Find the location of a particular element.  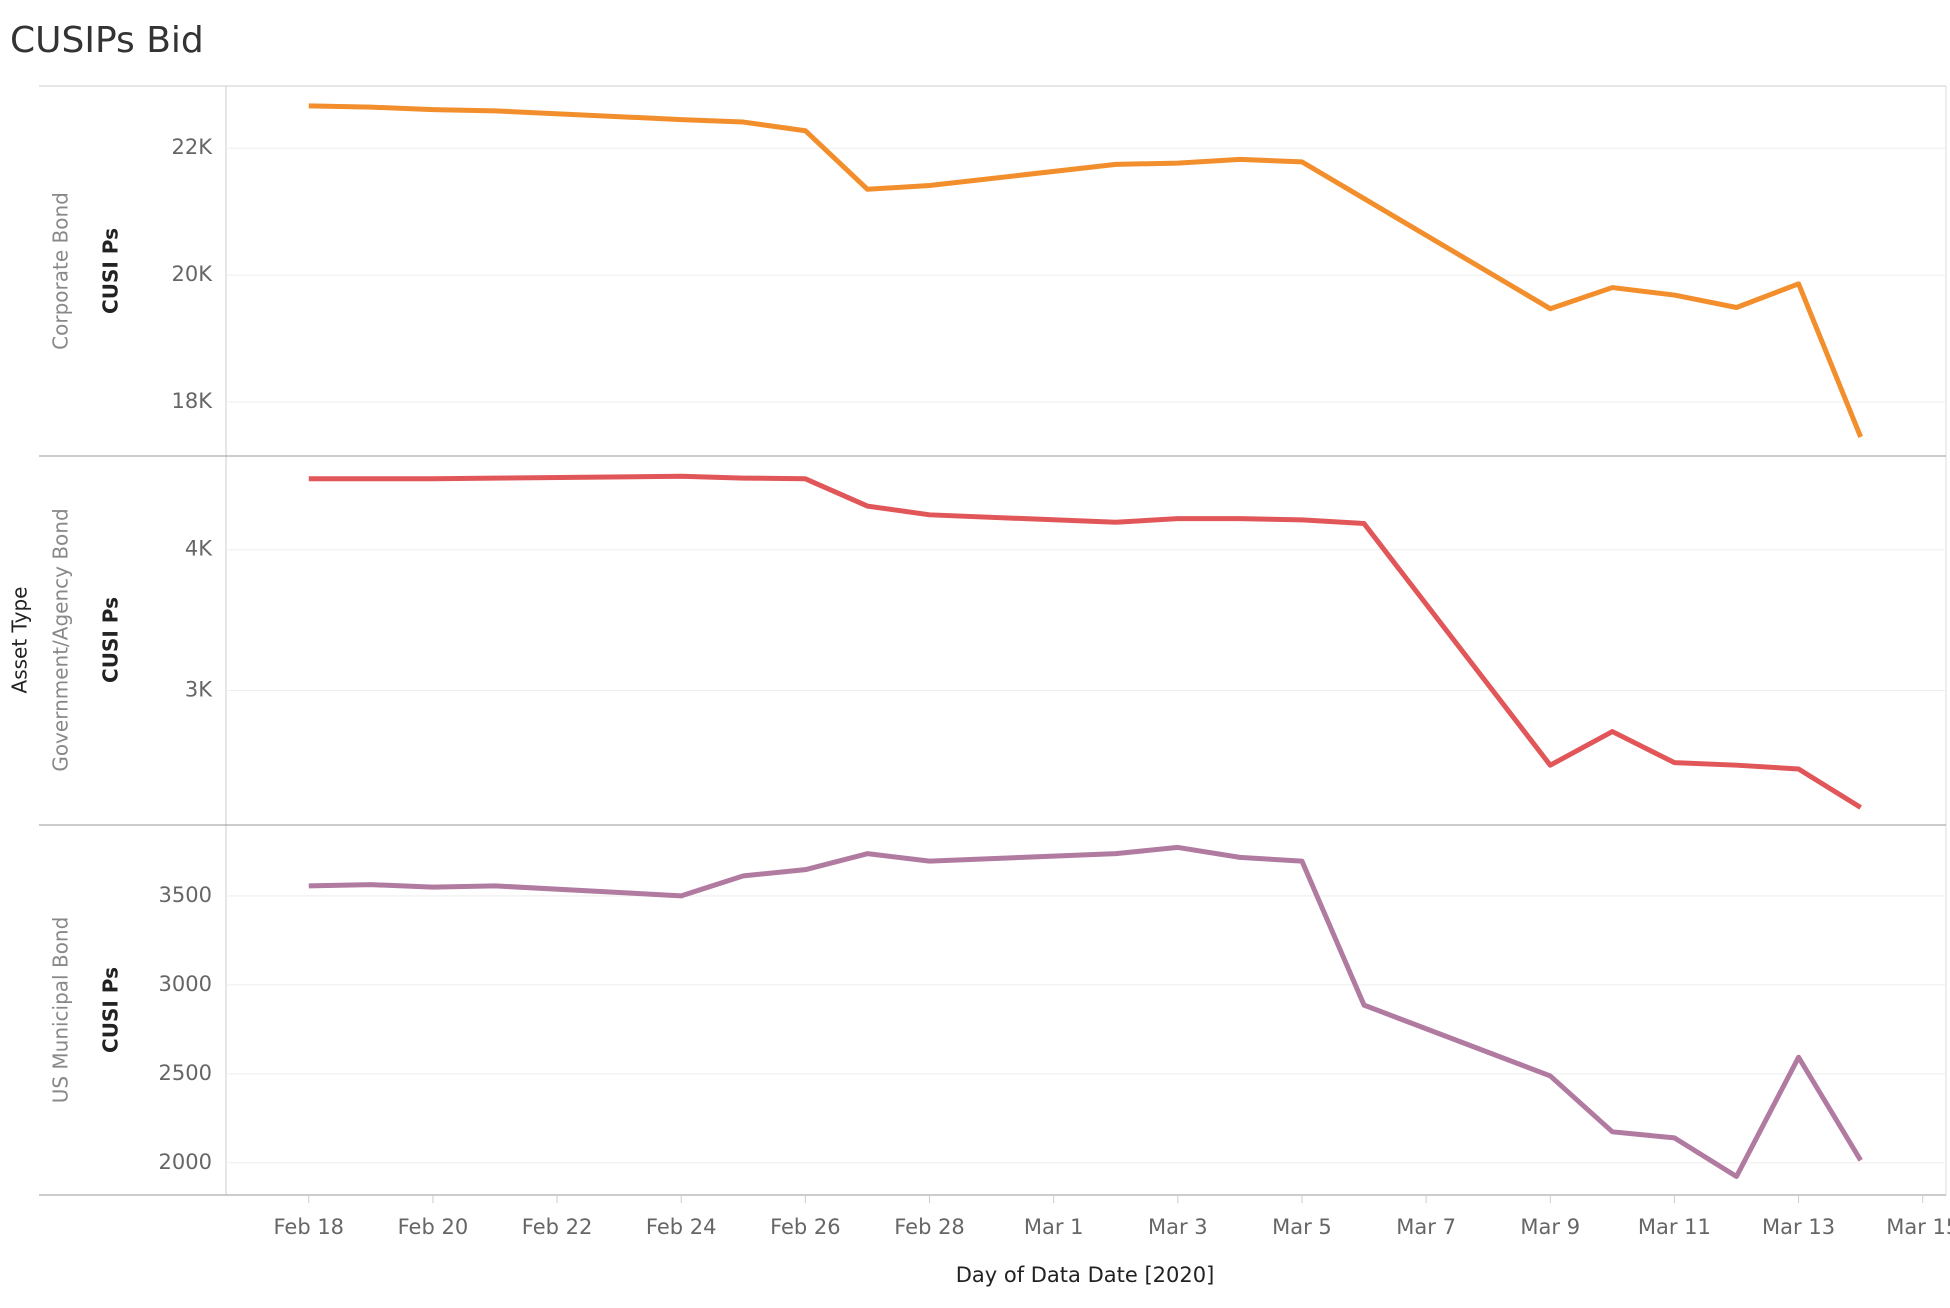

chart-title: CUSIPs Bid is located at coordinates (107, 40).